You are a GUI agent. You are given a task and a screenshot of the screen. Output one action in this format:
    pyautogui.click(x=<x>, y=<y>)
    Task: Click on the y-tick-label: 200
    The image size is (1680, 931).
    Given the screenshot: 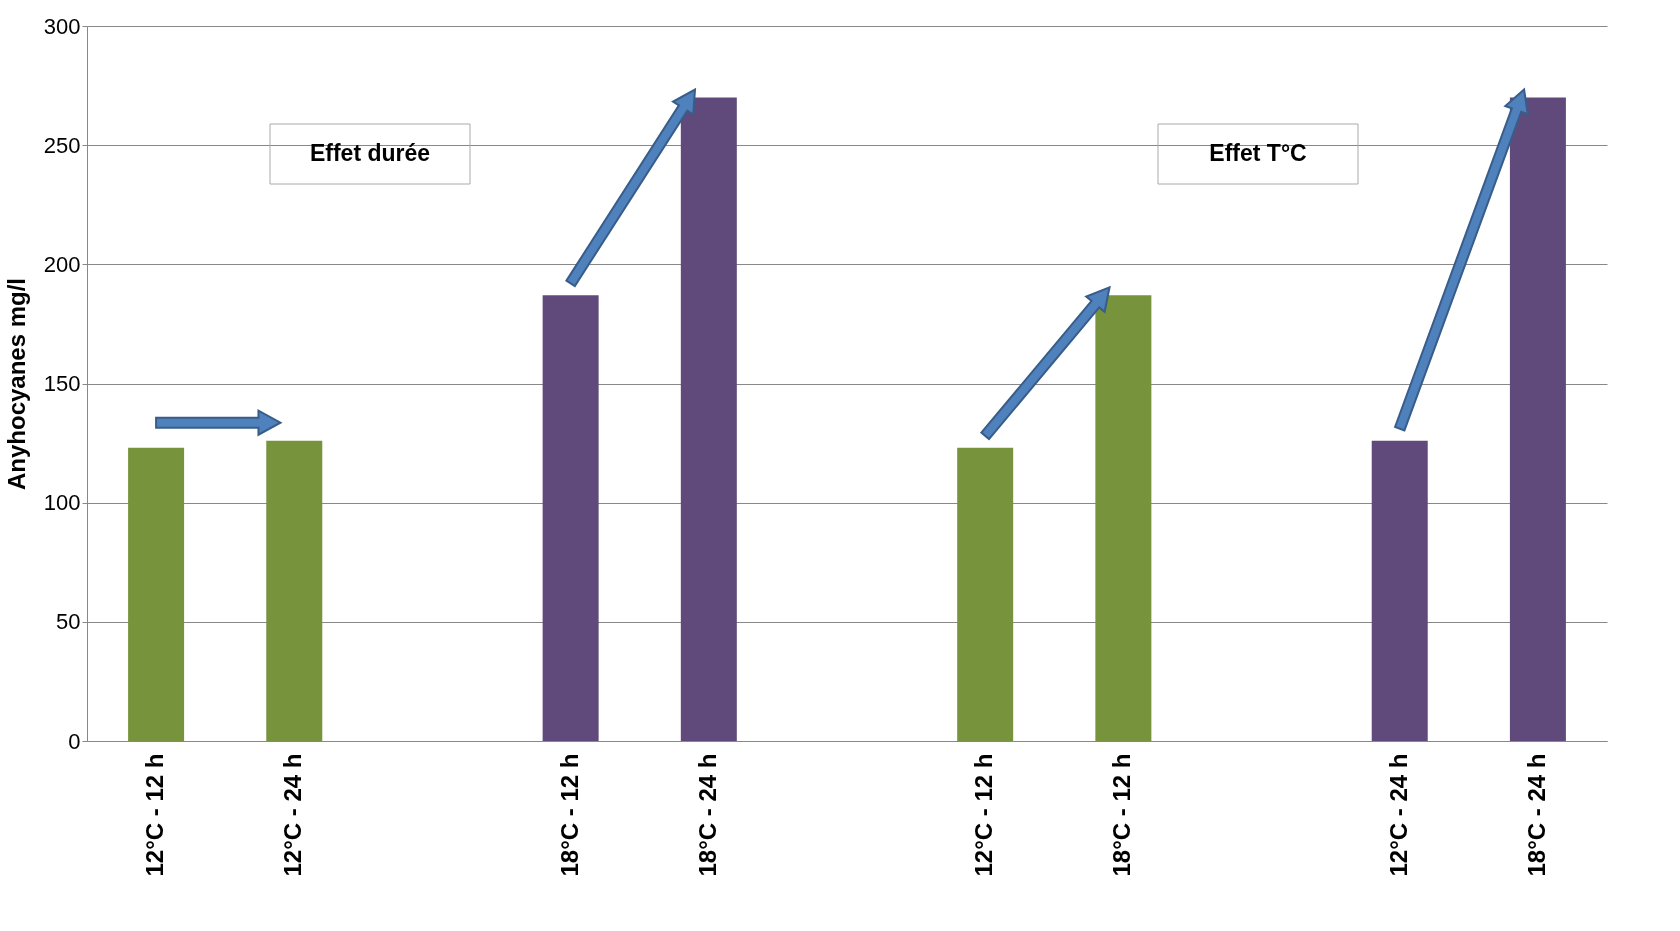 What is the action you would take?
    pyautogui.click(x=62, y=264)
    